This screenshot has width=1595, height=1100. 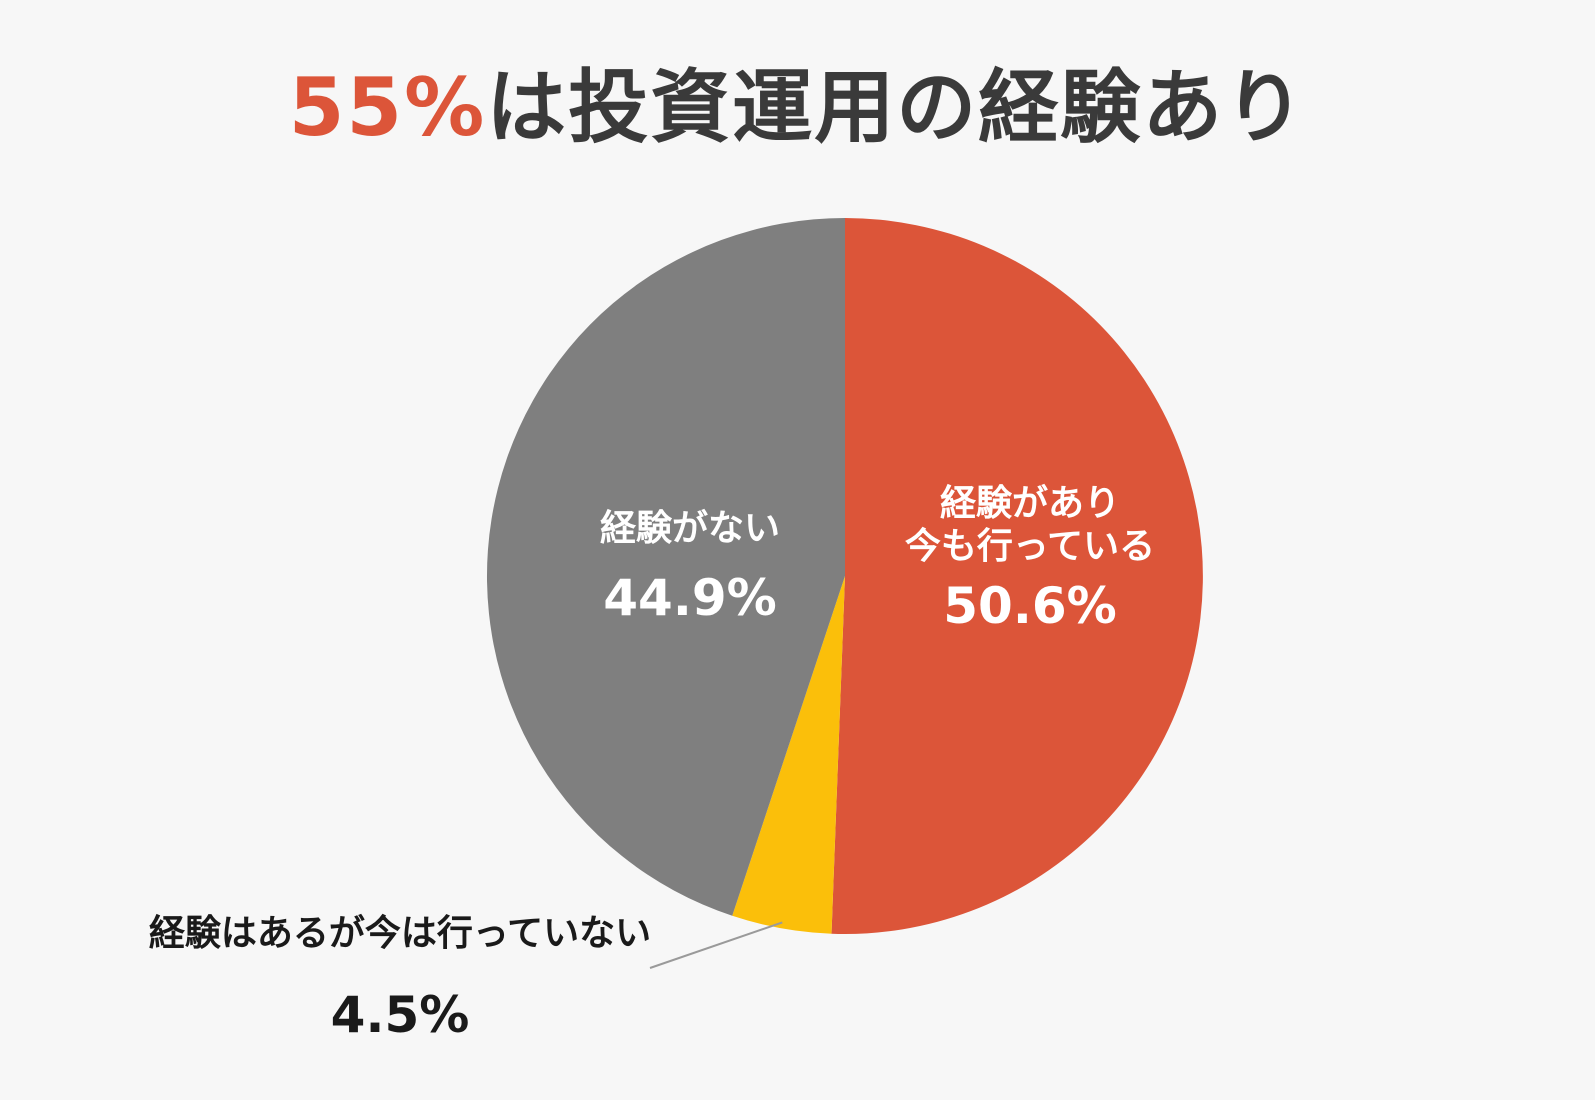 I want to click on leader-line-past, so click(x=716, y=945).